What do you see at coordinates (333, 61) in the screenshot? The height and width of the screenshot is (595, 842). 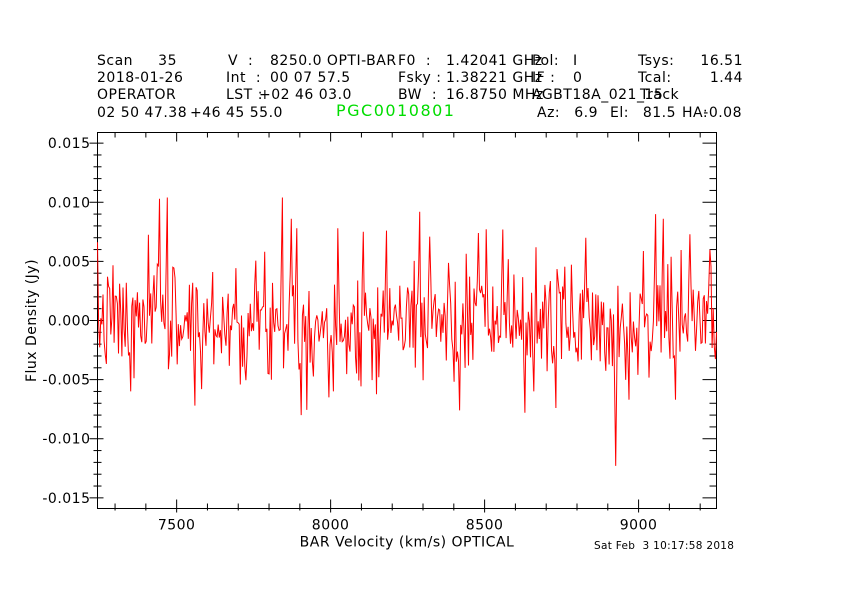 I see `velocity-value: 8250.0 OPTI-BAR` at bounding box center [333, 61].